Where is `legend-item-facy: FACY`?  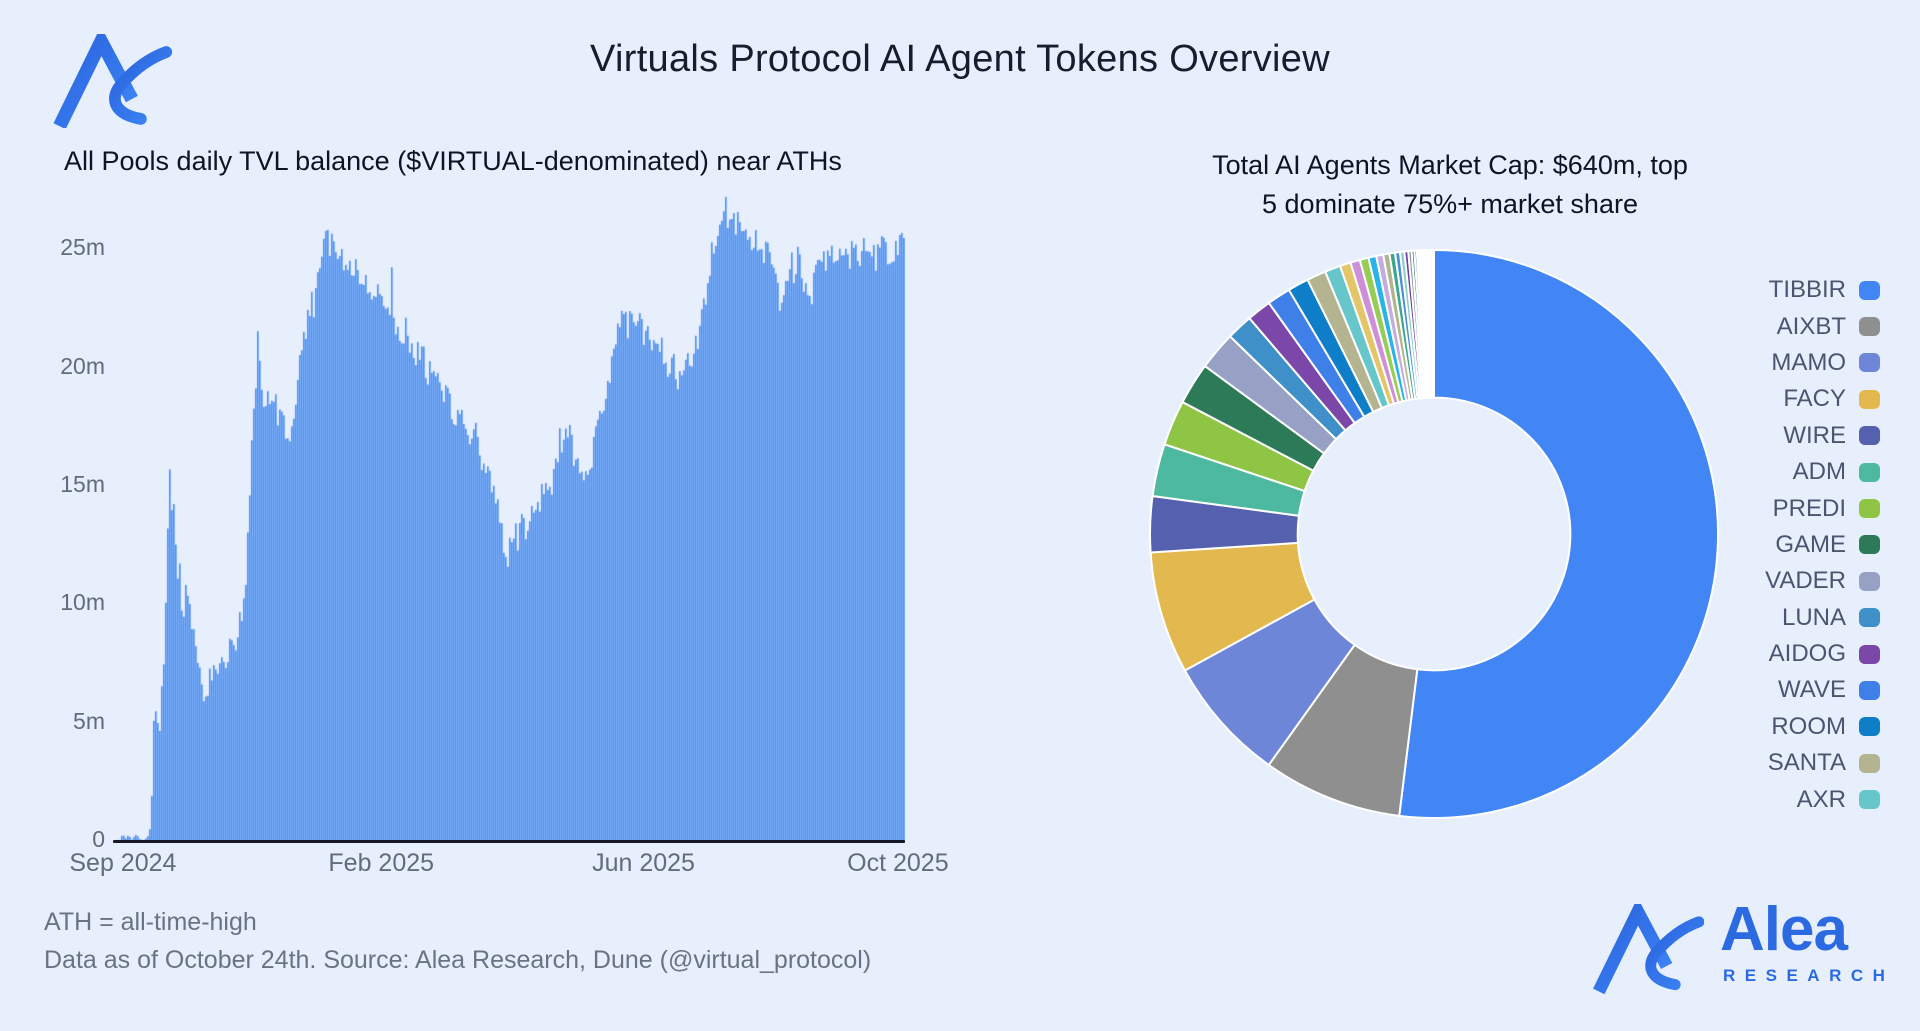
legend-item-facy: FACY is located at coordinates (1780, 399).